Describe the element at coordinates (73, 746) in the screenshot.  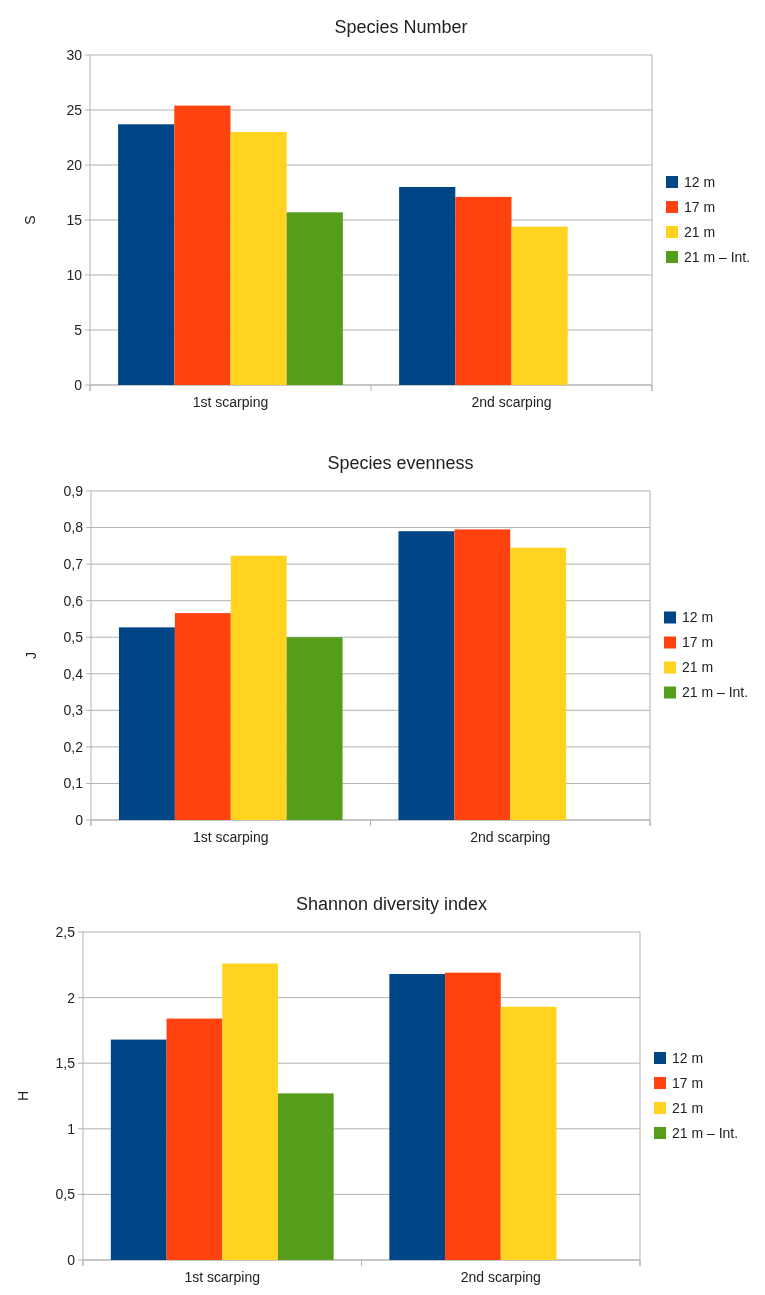
I see `y-tick-label: 0,2` at that location.